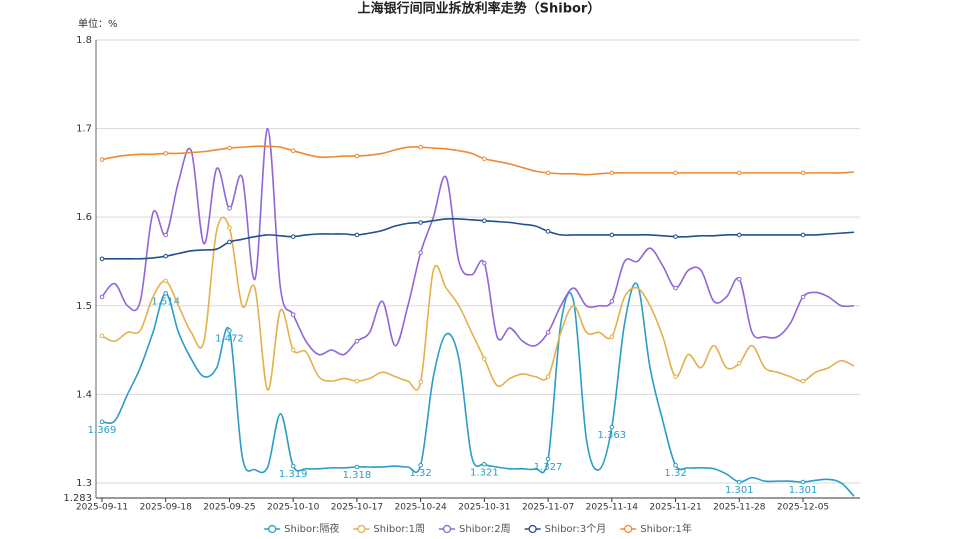  What do you see at coordinates (478, 160) in the screenshot?
I see `series-line` at bounding box center [478, 160].